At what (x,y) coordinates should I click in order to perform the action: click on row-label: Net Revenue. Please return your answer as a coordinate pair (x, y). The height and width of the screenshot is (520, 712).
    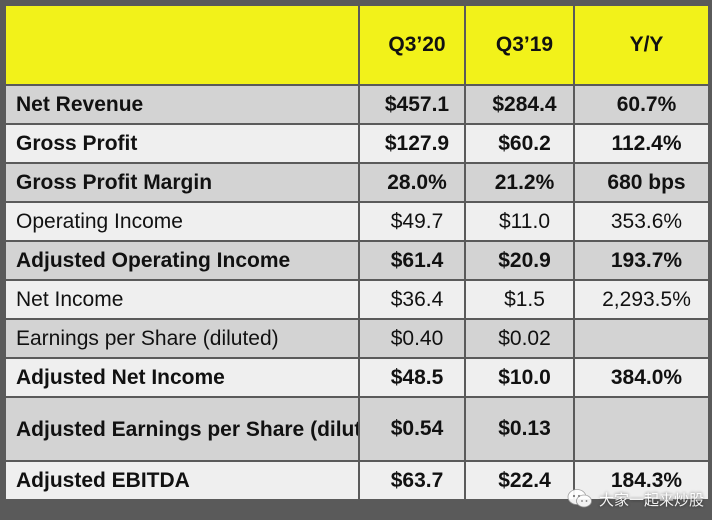
    Looking at the image, I should click on (182, 104).